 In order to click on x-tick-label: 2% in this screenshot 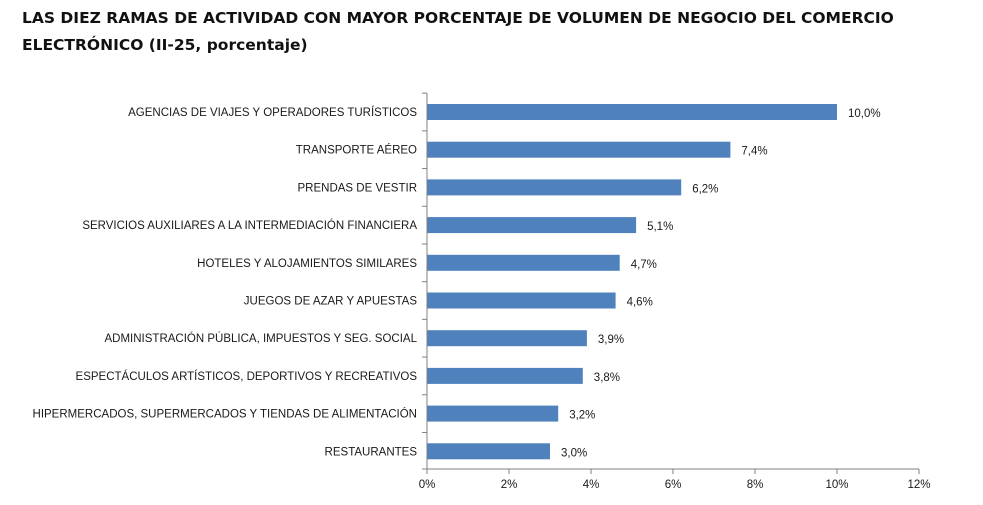, I will do `click(509, 485)`.